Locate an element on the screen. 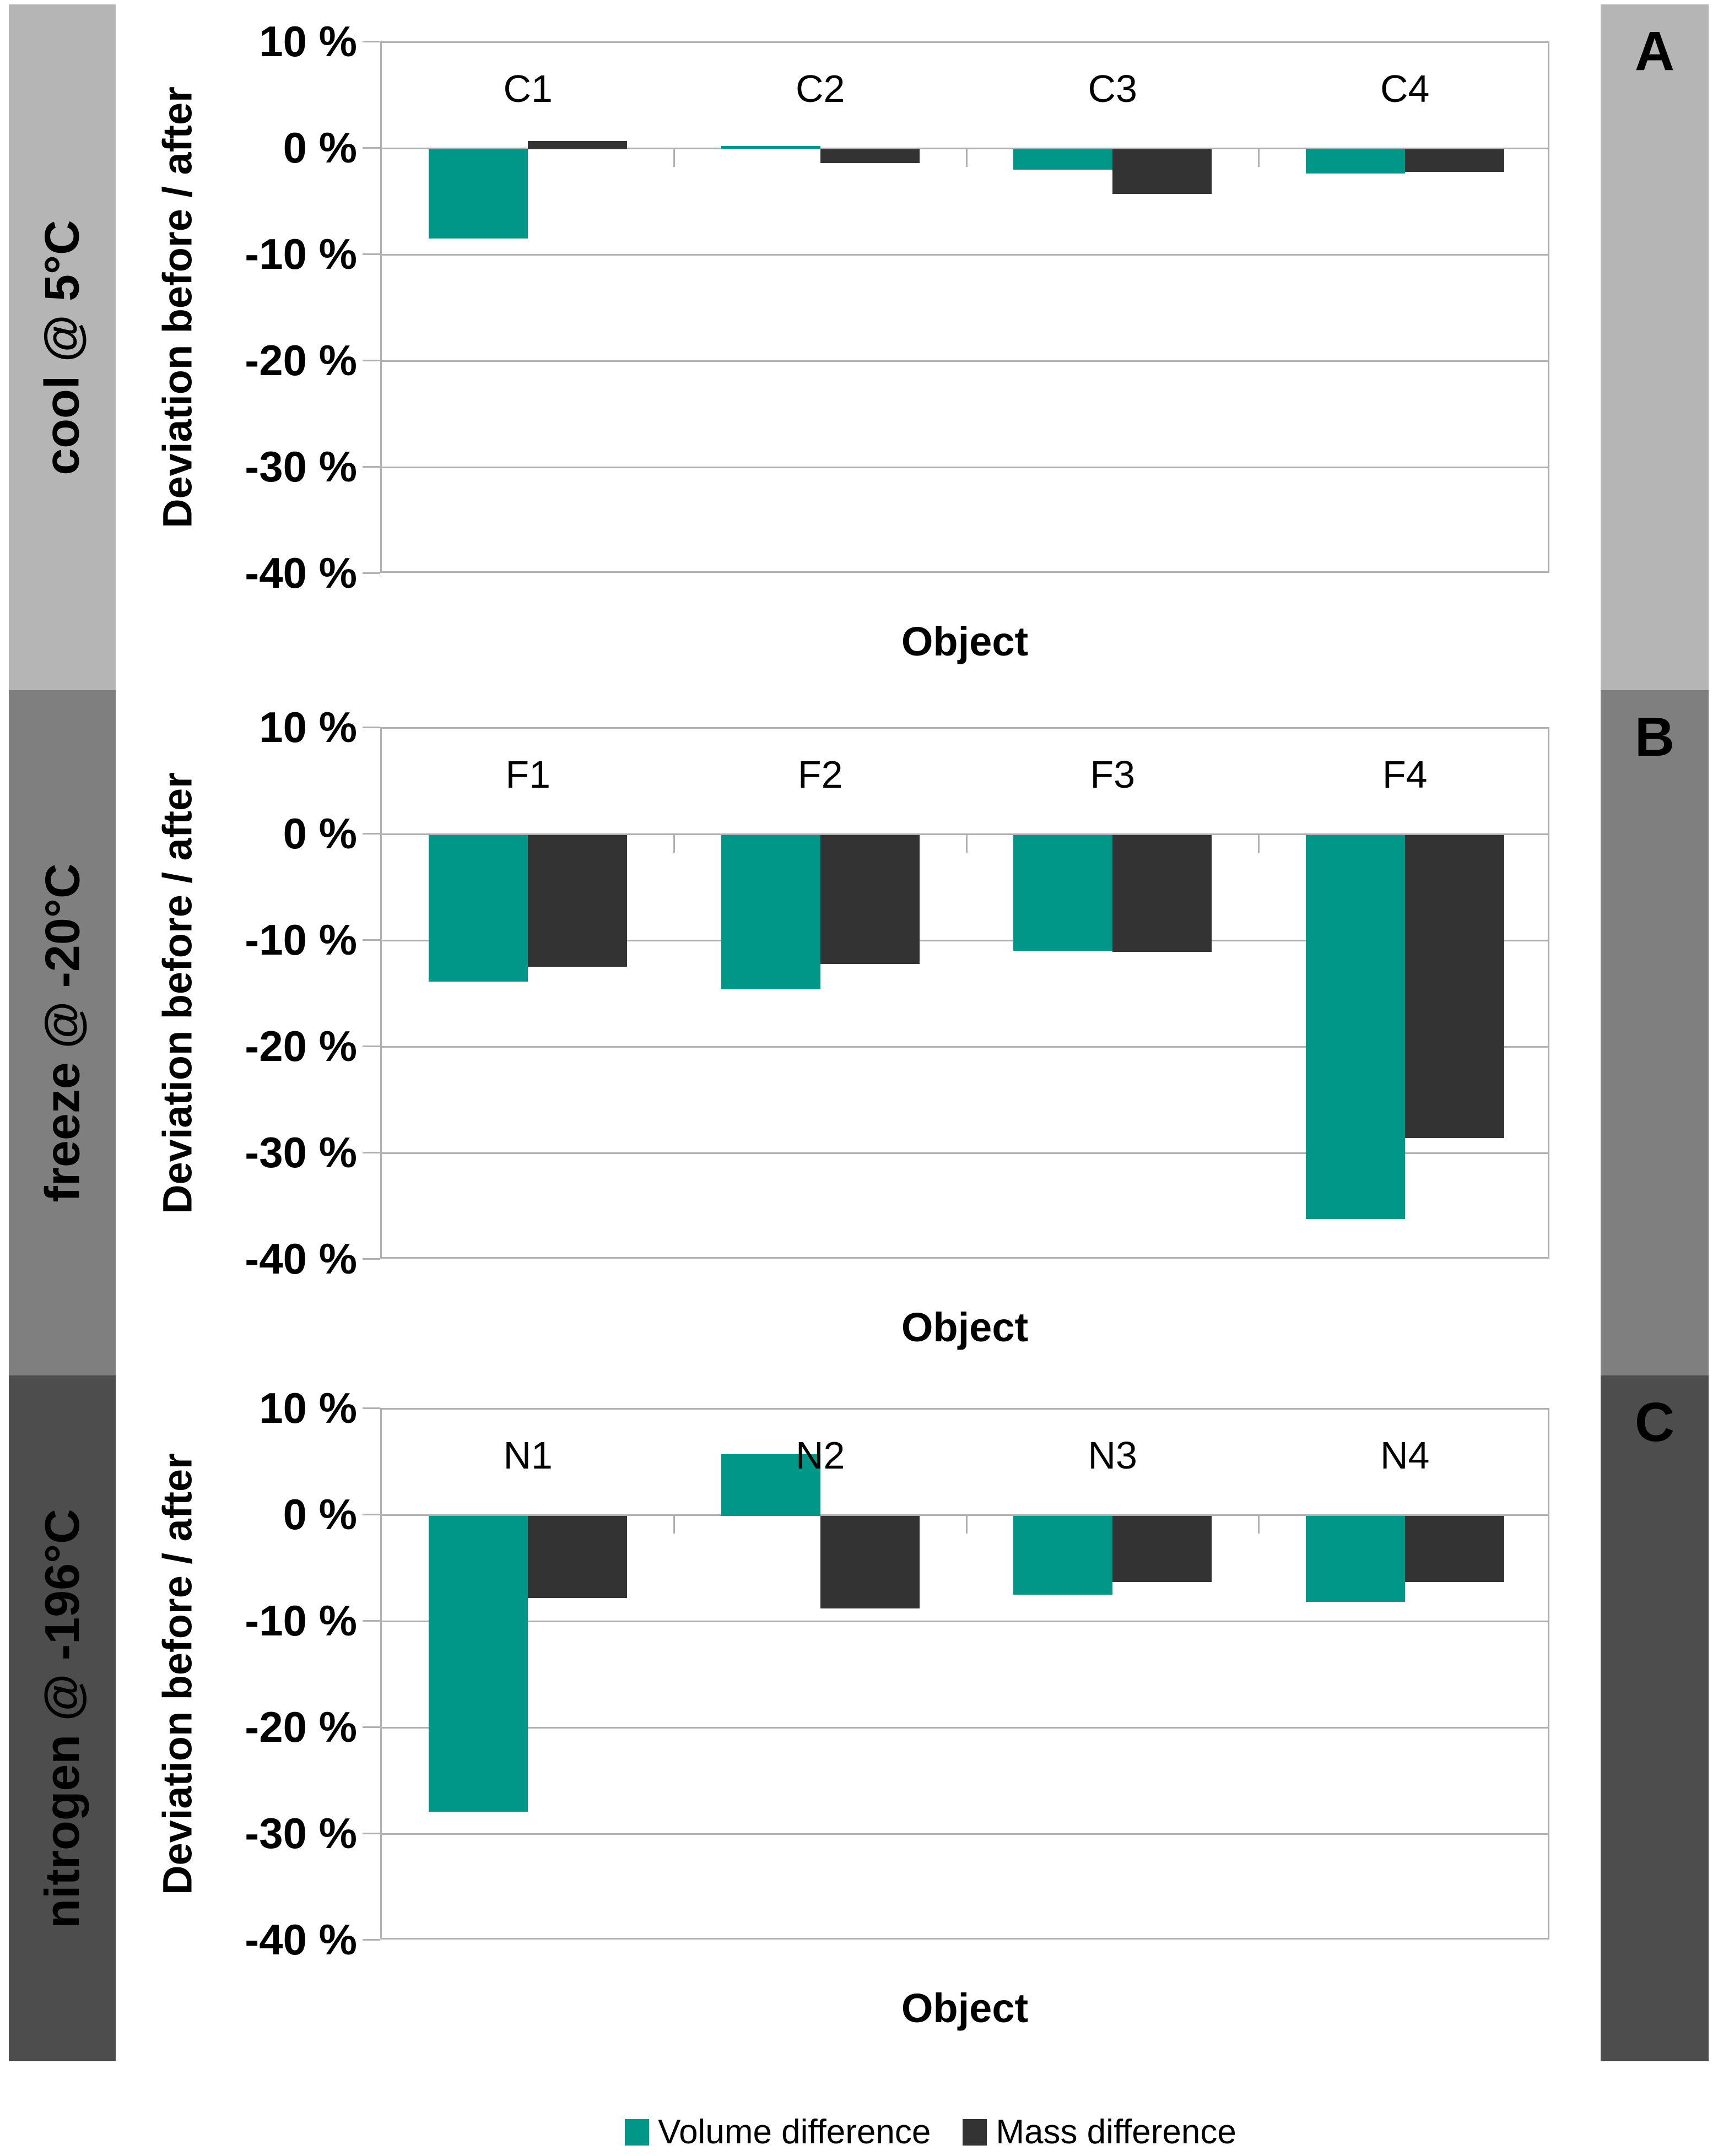  condition-band: freeze @ -20°C is located at coordinates (62, 1032).